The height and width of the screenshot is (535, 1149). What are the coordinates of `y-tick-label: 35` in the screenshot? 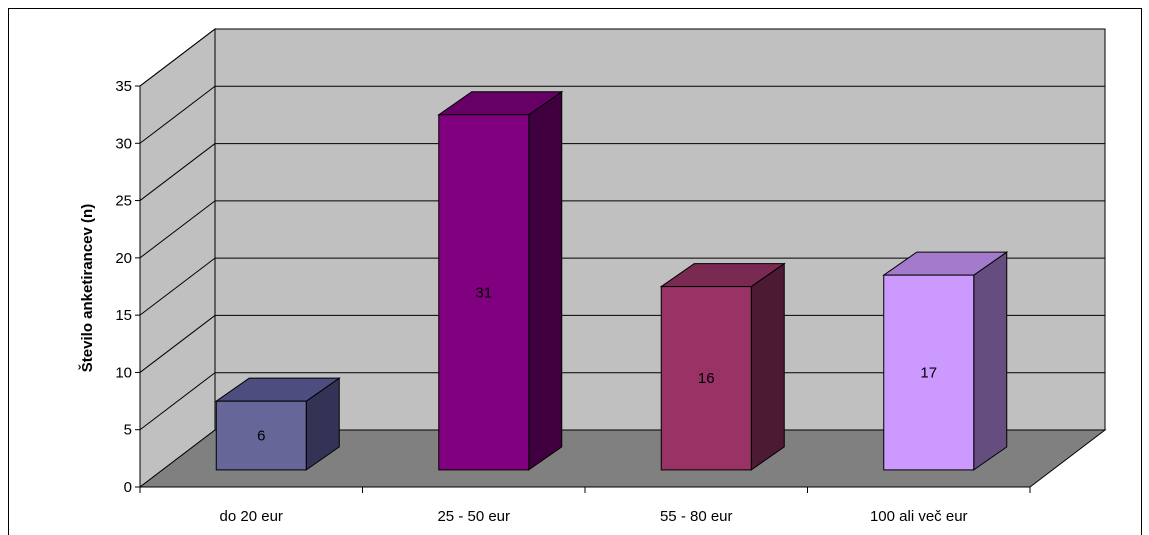 It's located at (123, 86).